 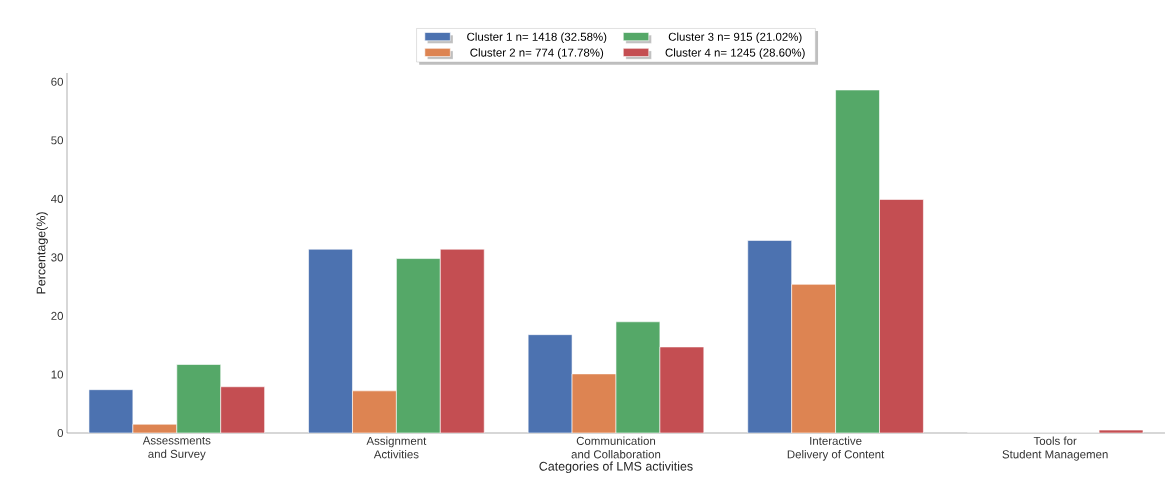 I want to click on y-tick-label: 60, so click(x=57, y=81).